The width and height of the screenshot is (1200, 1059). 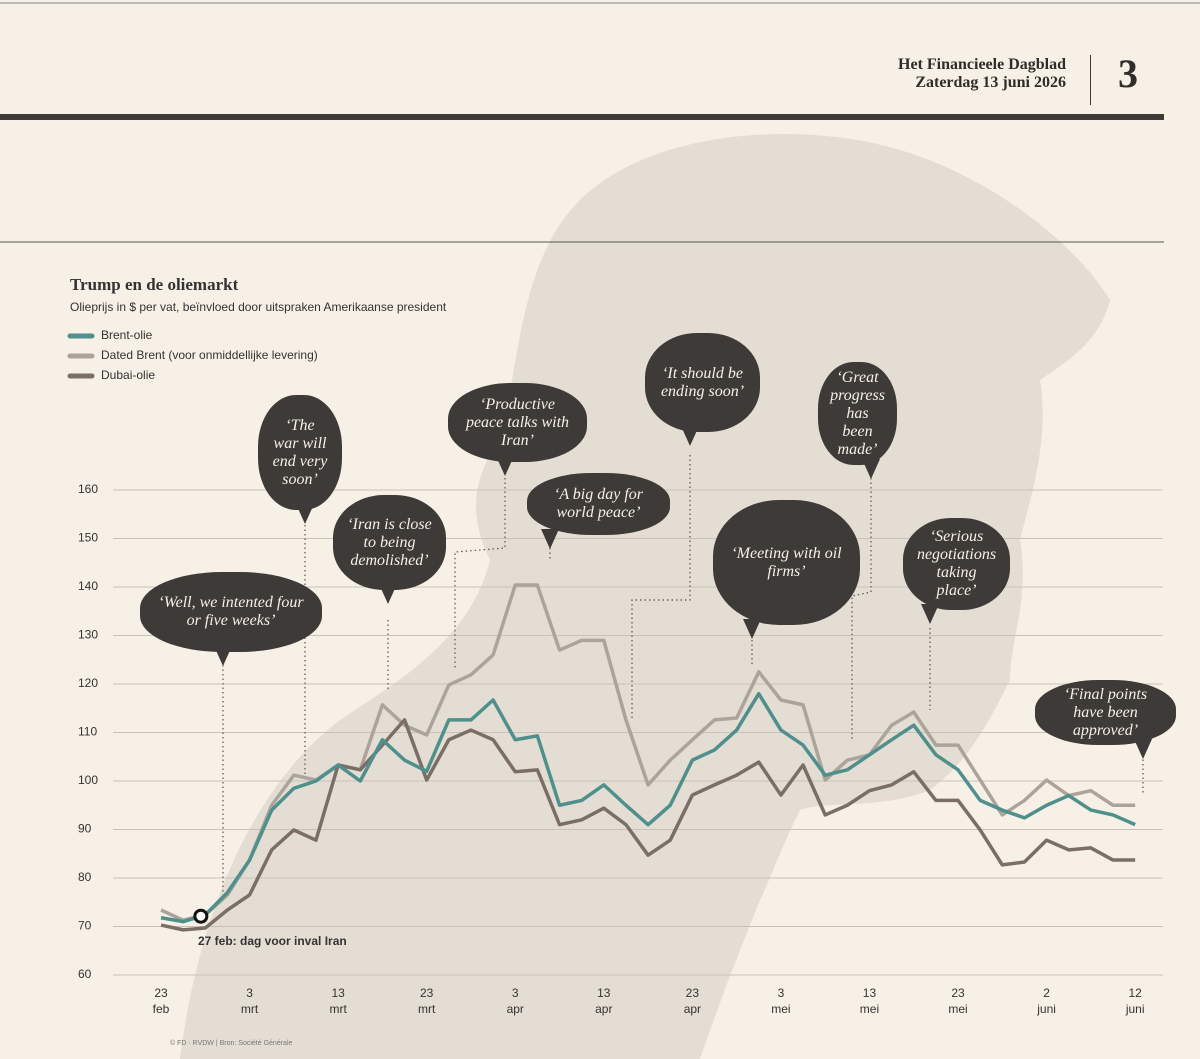 I want to click on y-tick-label: 150, so click(x=88, y=538).